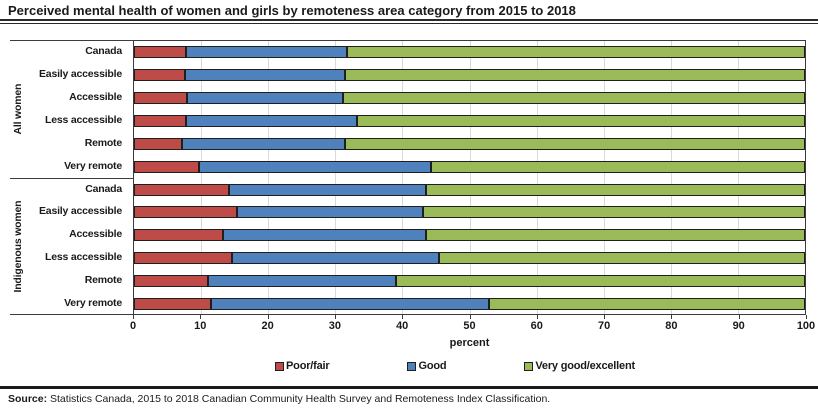 The height and width of the screenshot is (419, 818). What do you see at coordinates (103, 51) in the screenshot?
I see `category-label: Canada` at bounding box center [103, 51].